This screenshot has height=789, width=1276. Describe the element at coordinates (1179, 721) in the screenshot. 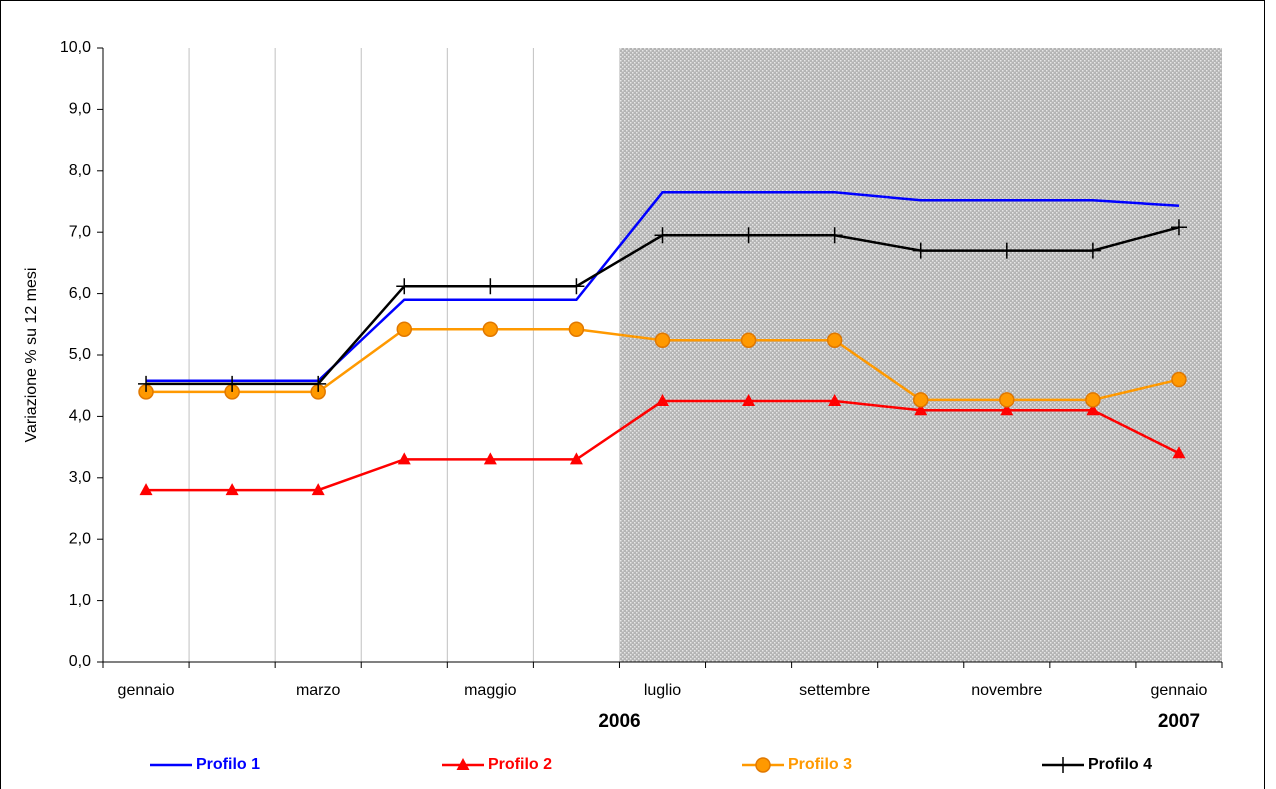

I see `year-label: 2007` at that location.